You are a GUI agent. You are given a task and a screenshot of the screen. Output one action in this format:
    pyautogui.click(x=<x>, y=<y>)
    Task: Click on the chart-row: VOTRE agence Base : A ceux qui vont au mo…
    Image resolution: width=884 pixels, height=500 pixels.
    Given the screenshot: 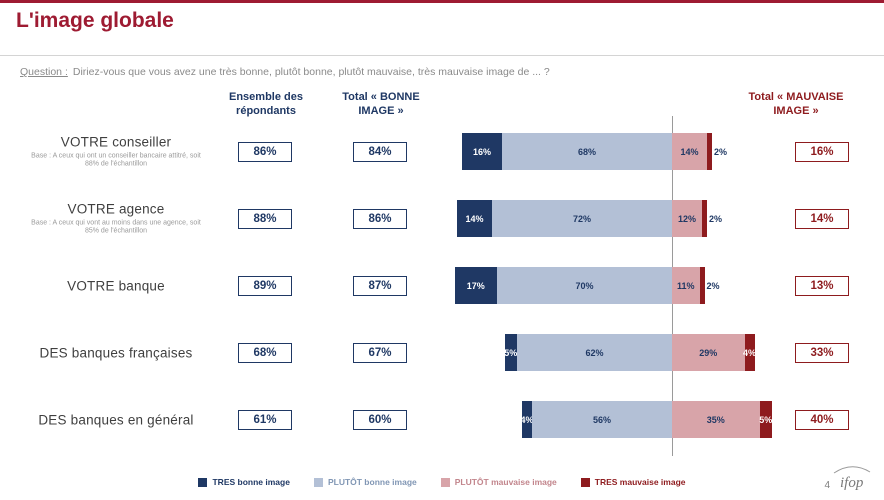 What is the action you would take?
    pyautogui.click(x=442, y=218)
    